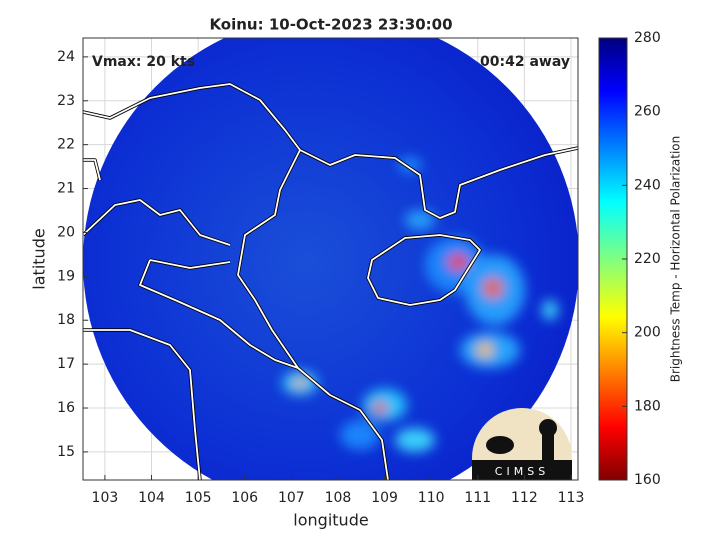 The height and width of the screenshot is (544, 720). Describe the element at coordinates (291, 498) in the screenshot. I see `x-tick-label: 107` at that location.